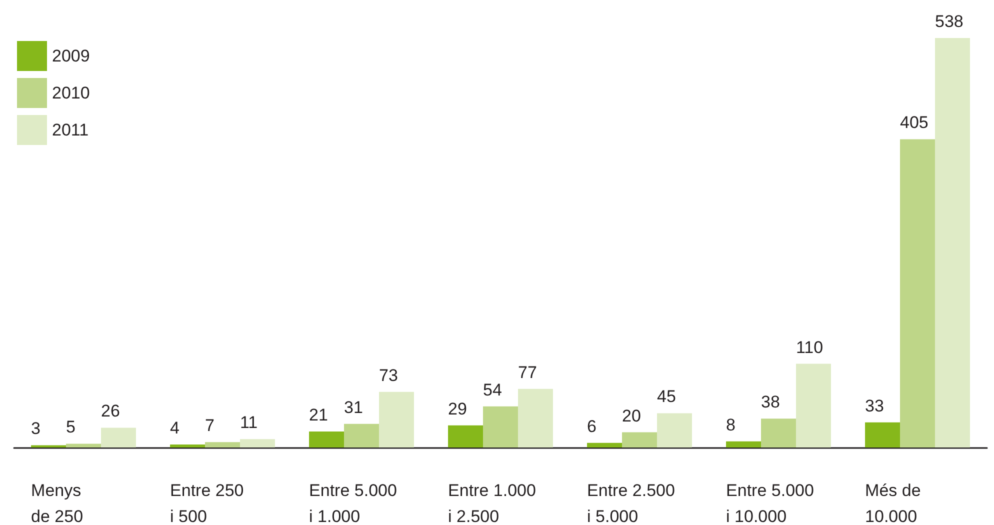 The width and height of the screenshot is (994, 525). I want to click on data-label: 77, so click(527, 372).